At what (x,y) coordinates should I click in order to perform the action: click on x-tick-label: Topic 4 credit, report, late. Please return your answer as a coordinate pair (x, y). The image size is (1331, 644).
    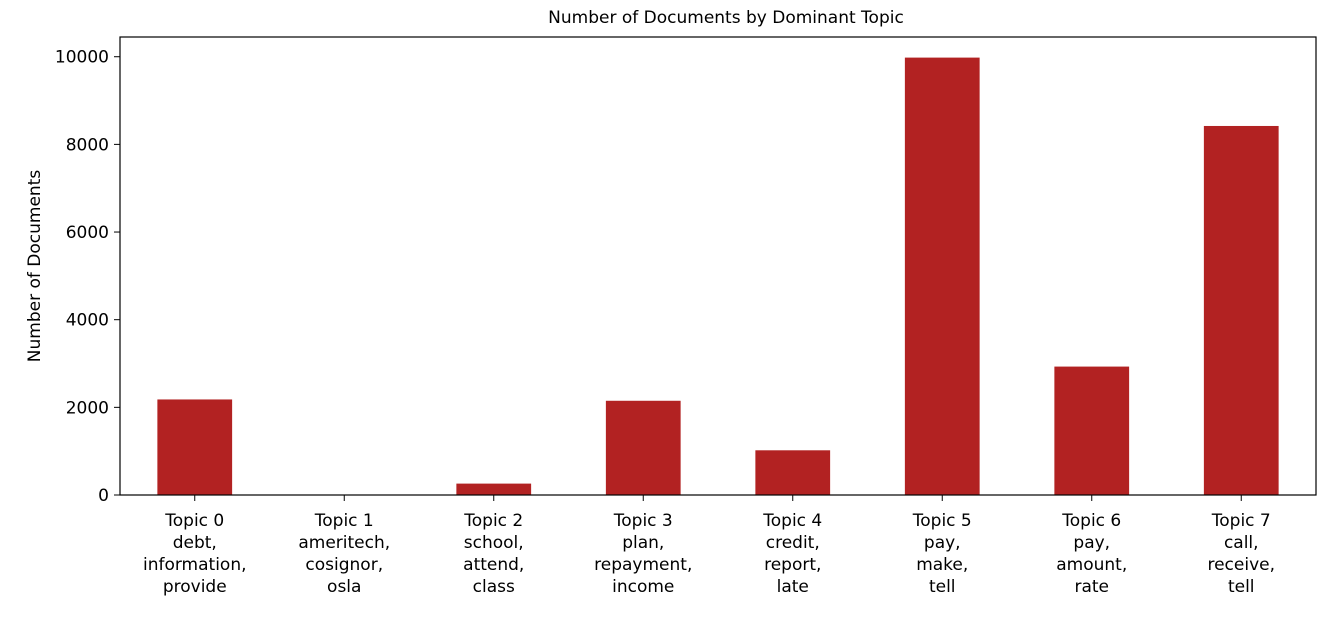
    Looking at the image, I should click on (792, 554).